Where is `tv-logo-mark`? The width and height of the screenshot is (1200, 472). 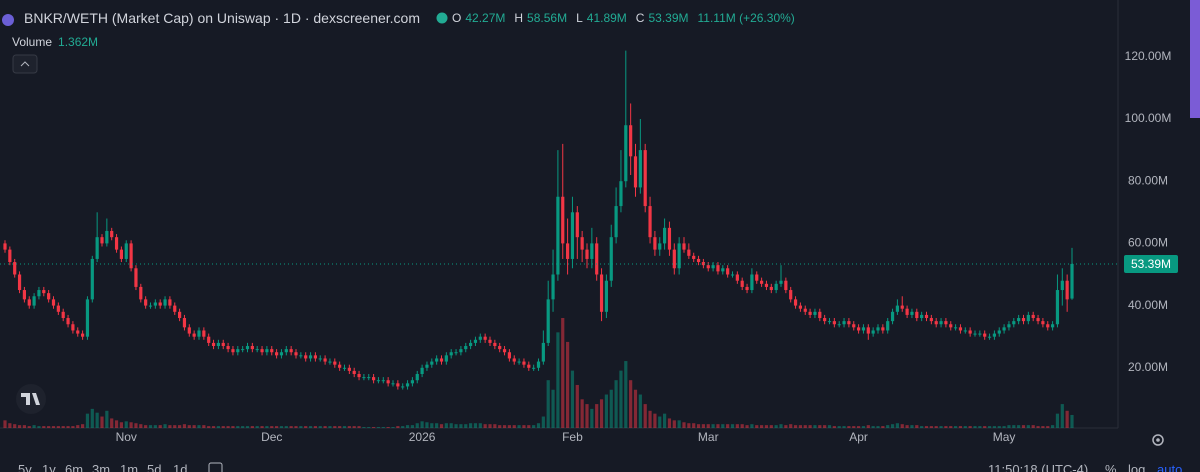
tv-logo-mark is located at coordinates (30, 399).